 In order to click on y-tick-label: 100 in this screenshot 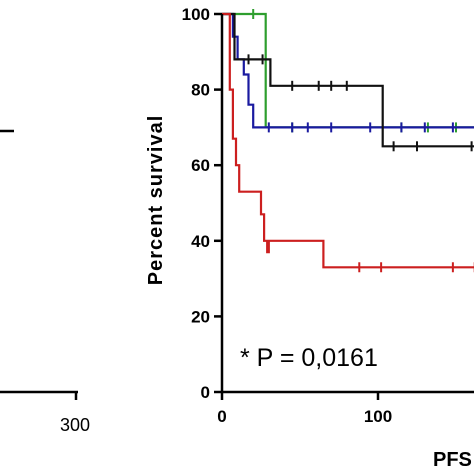, I will do `click(196, 14)`.